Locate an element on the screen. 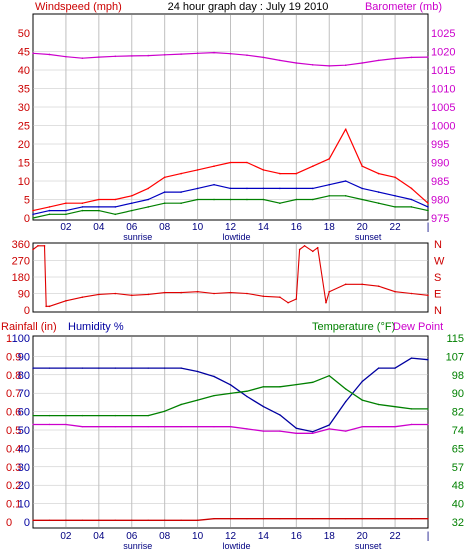  y-tick-label: 1010 is located at coordinates (443, 90).